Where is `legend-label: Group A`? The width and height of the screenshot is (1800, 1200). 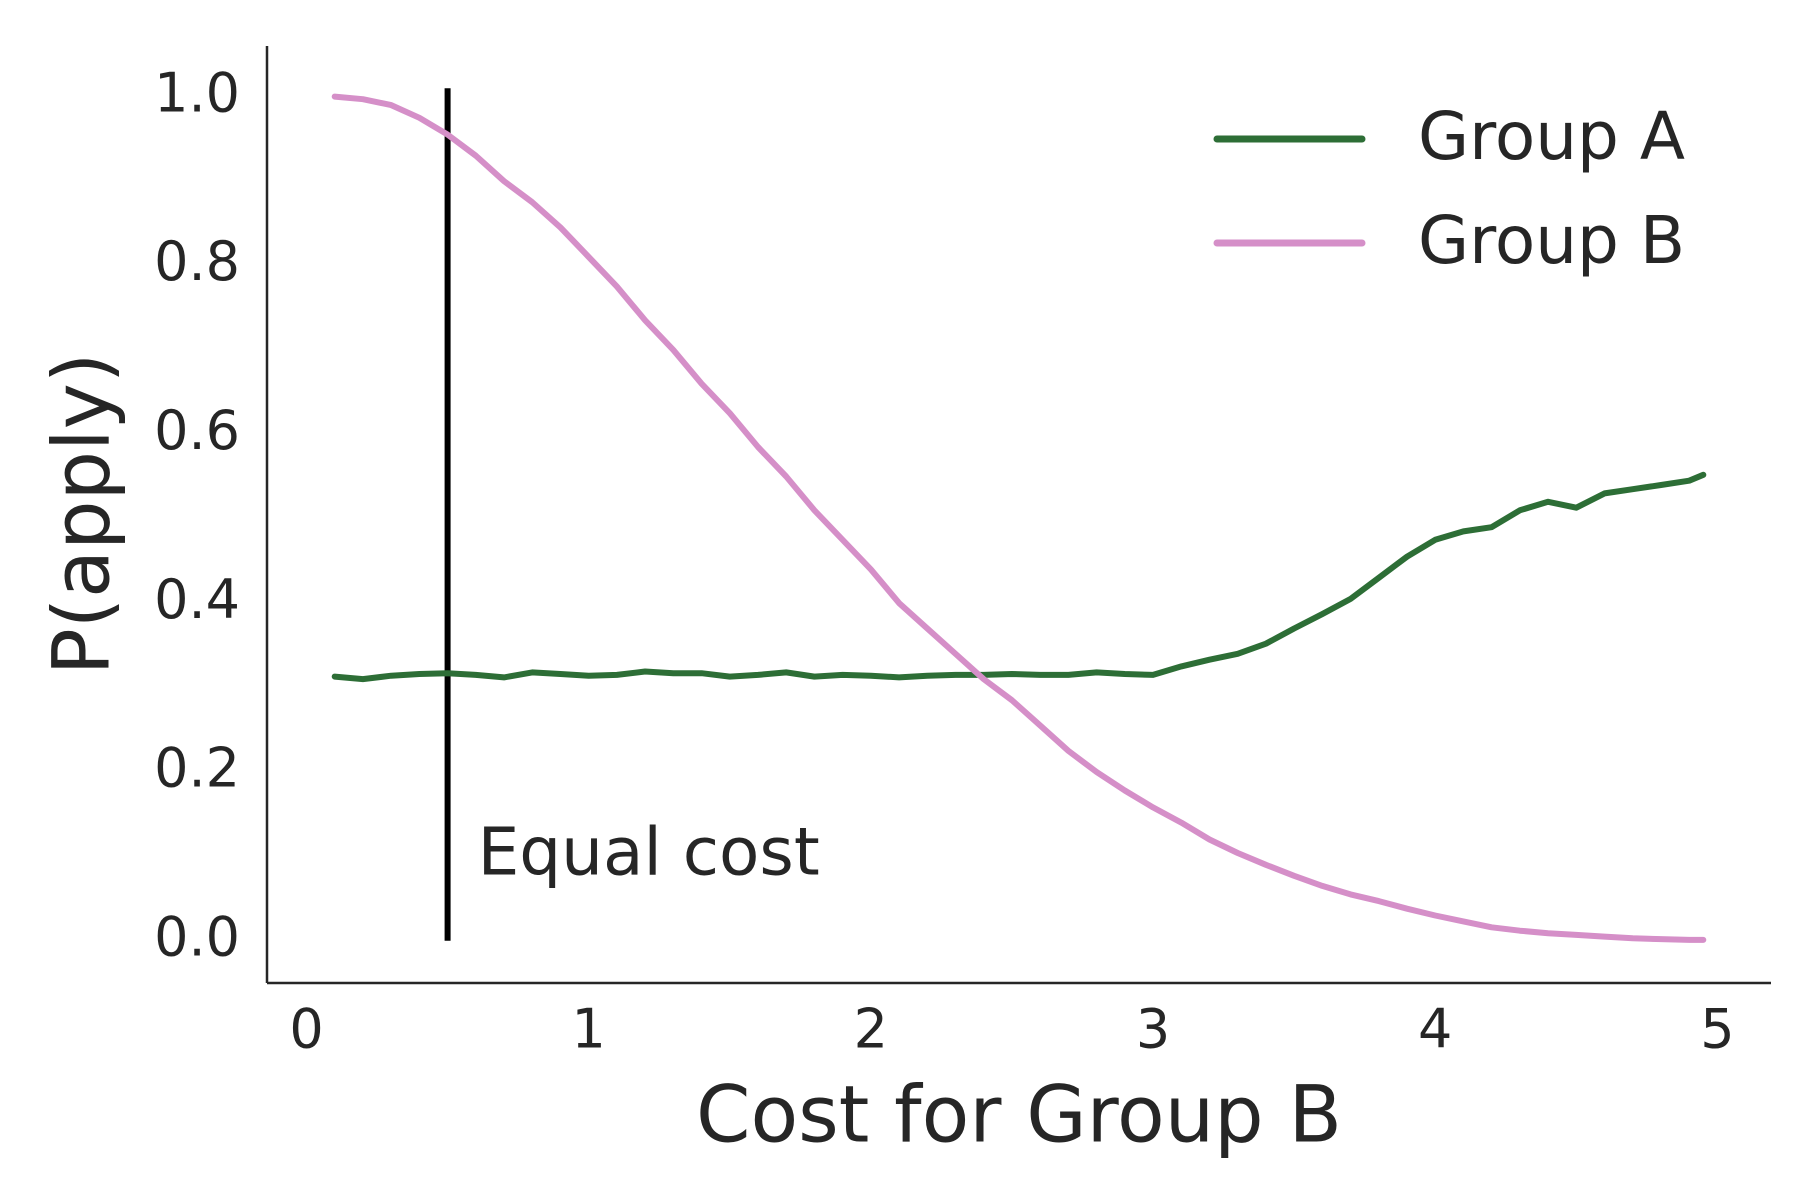
legend-label: Group A is located at coordinates (1551, 136).